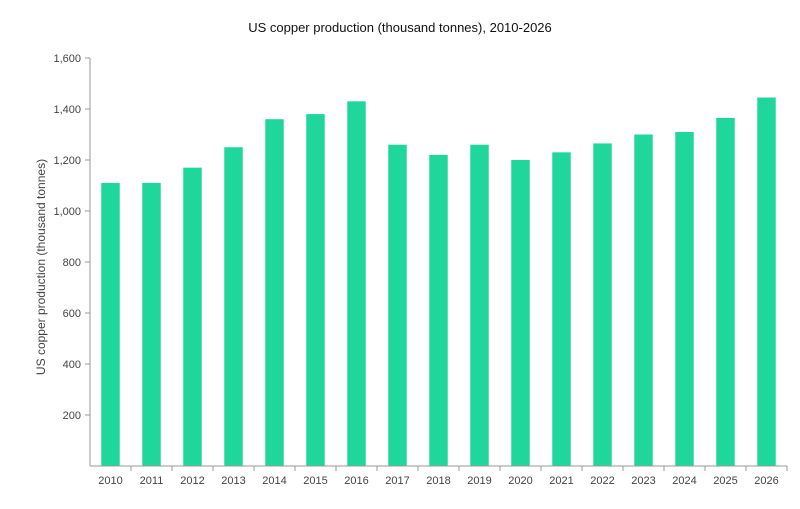  What do you see at coordinates (397, 481) in the screenshot?
I see `x-tick-label: 2017` at bounding box center [397, 481].